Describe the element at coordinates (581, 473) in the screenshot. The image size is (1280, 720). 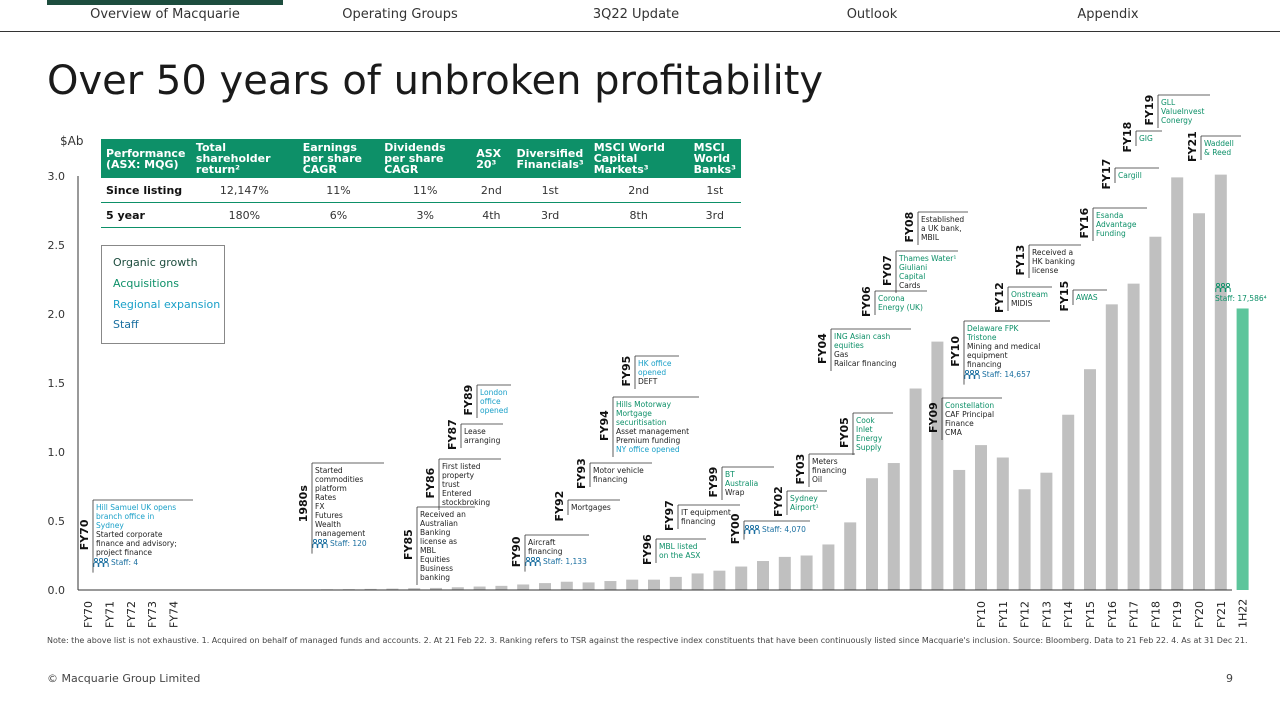
I see `annotation-year-fy93: FY93` at that location.